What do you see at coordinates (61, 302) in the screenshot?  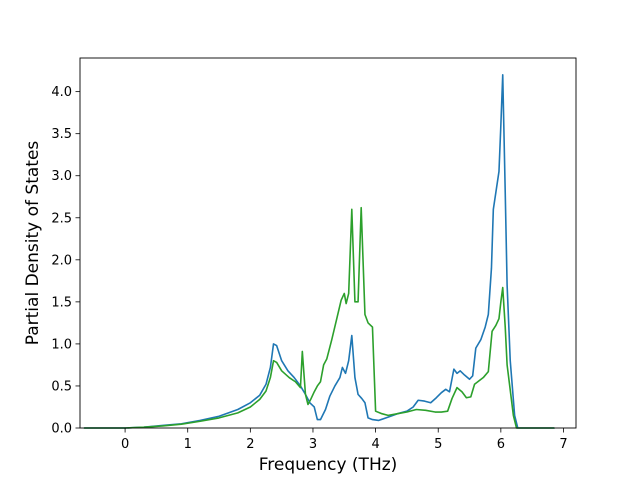 I see `y-tick-label: 1.5` at bounding box center [61, 302].